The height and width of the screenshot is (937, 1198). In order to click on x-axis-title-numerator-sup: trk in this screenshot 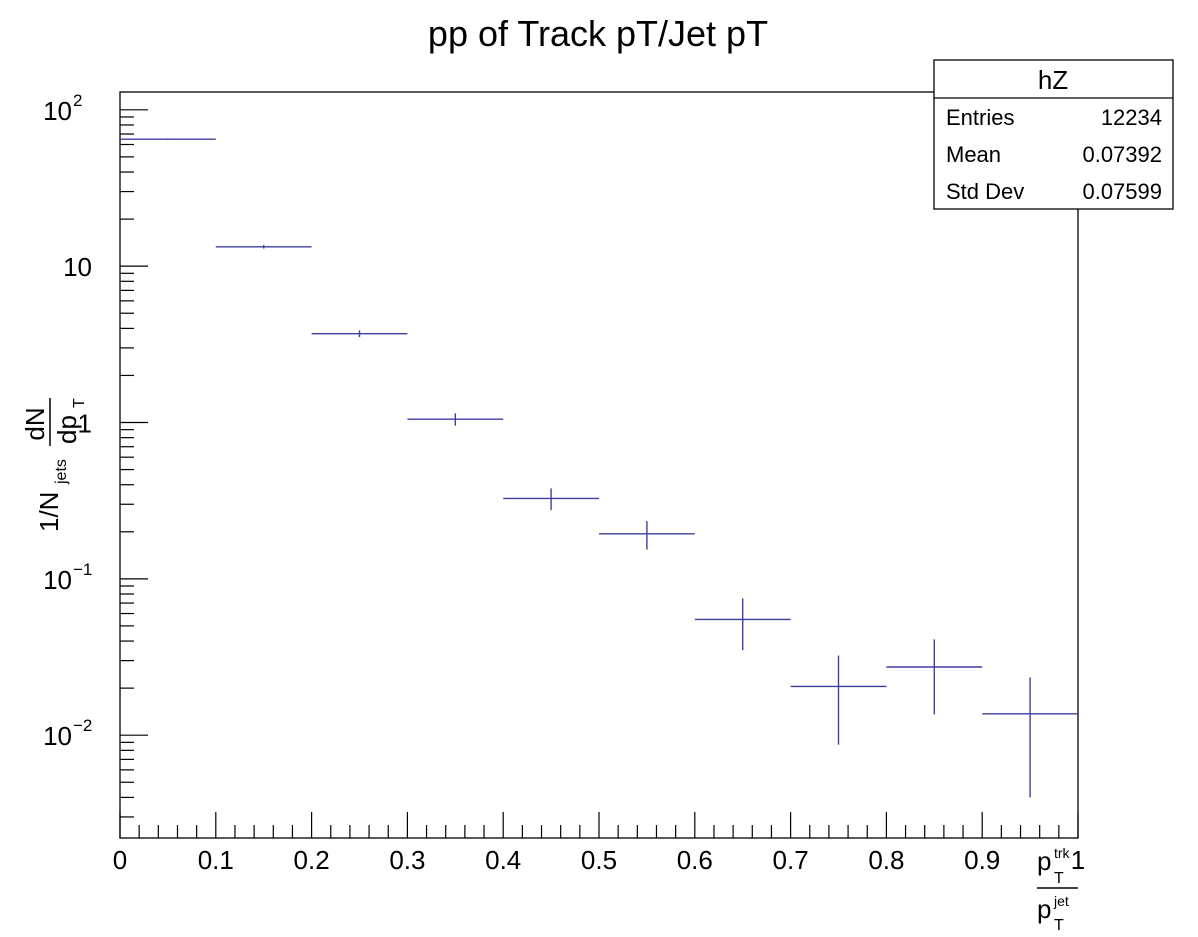, I will do `click(1062, 853)`.